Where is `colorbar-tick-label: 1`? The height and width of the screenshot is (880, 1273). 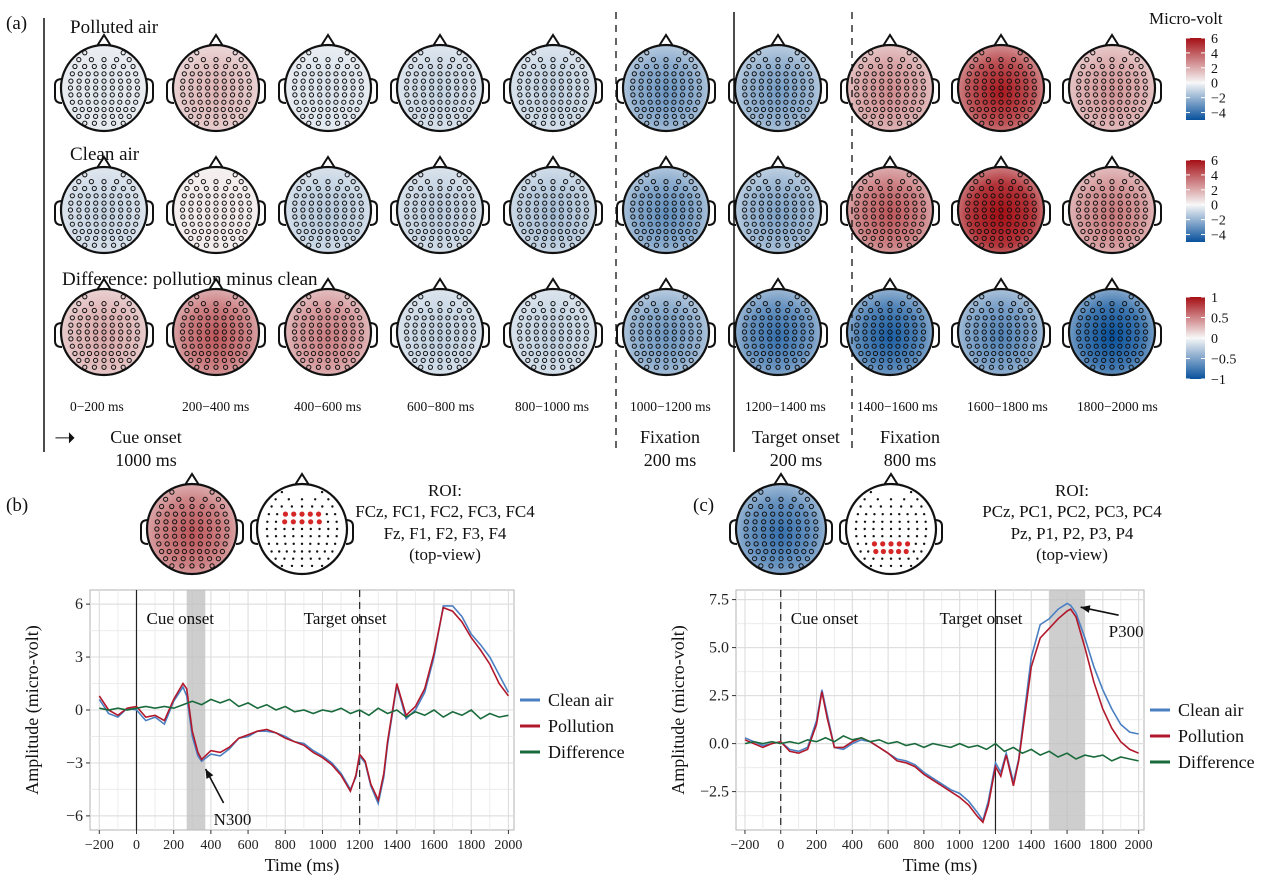 colorbar-tick-label: 1 is located at coordinates (1214, 298).